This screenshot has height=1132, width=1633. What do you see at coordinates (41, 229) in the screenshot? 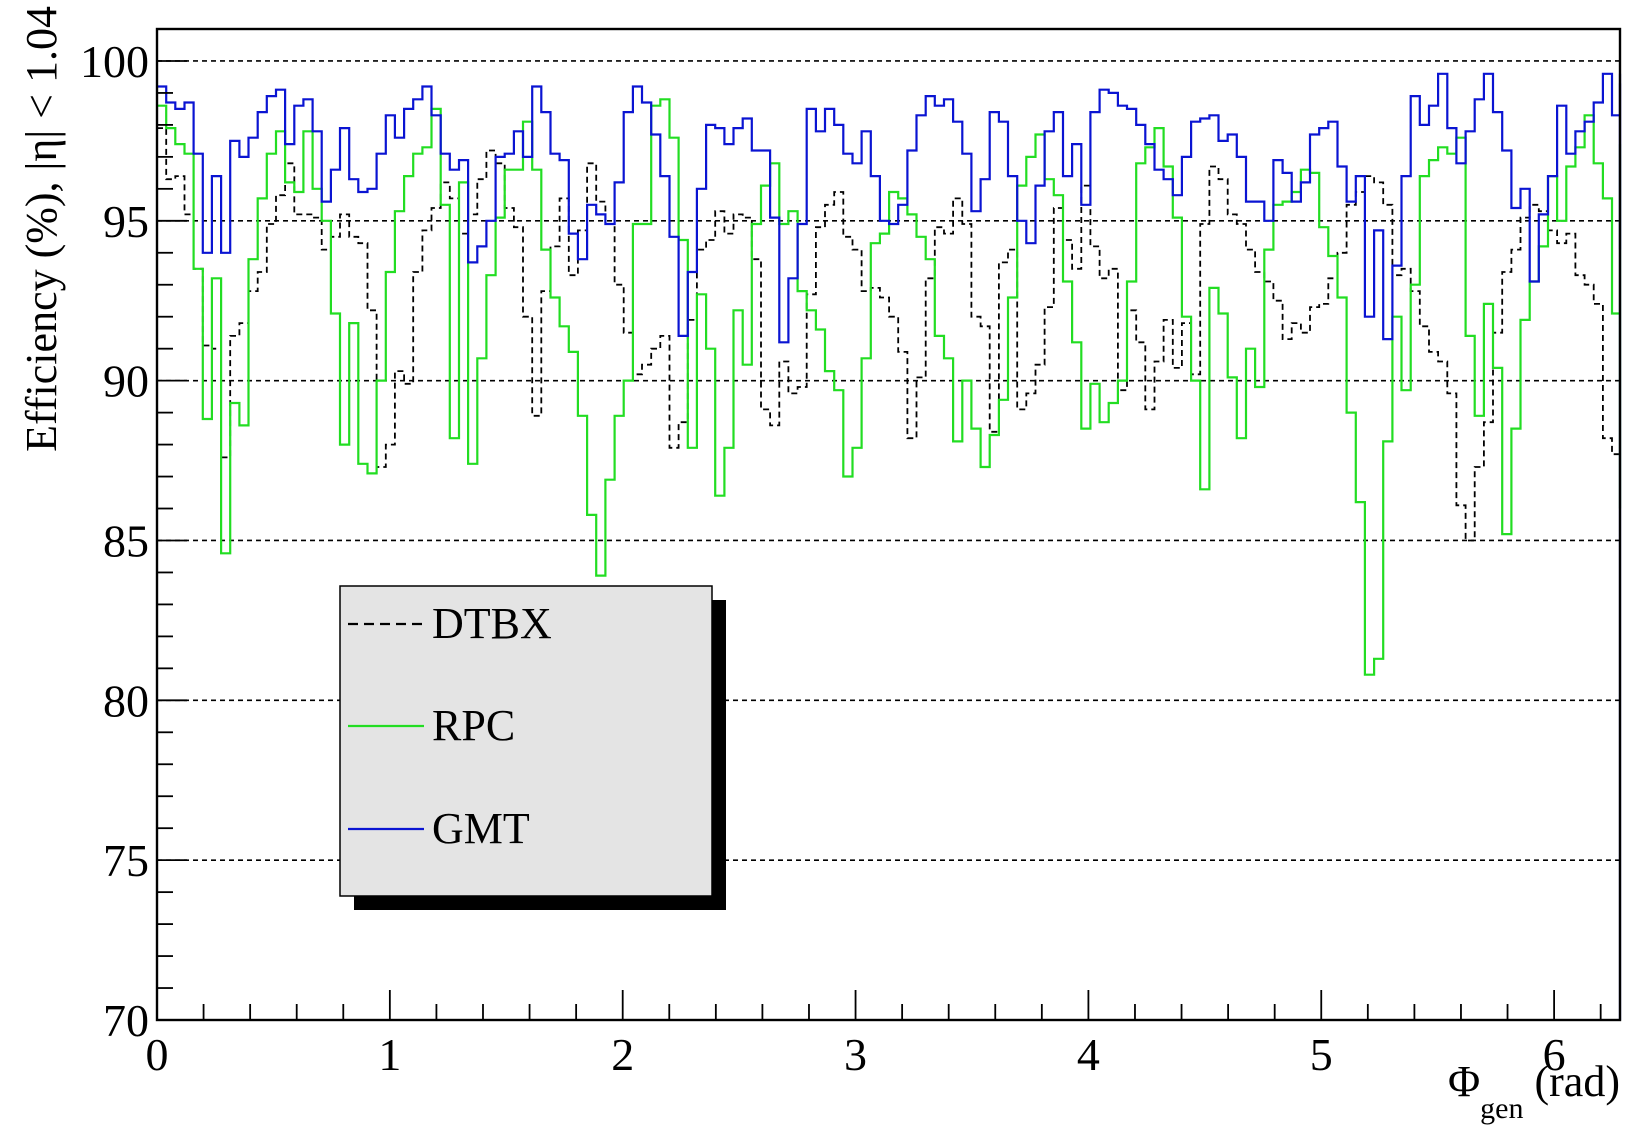
I see `y-axis-title: Efficiency (%), |η| < 1.04` at bounding box center [41, 229].